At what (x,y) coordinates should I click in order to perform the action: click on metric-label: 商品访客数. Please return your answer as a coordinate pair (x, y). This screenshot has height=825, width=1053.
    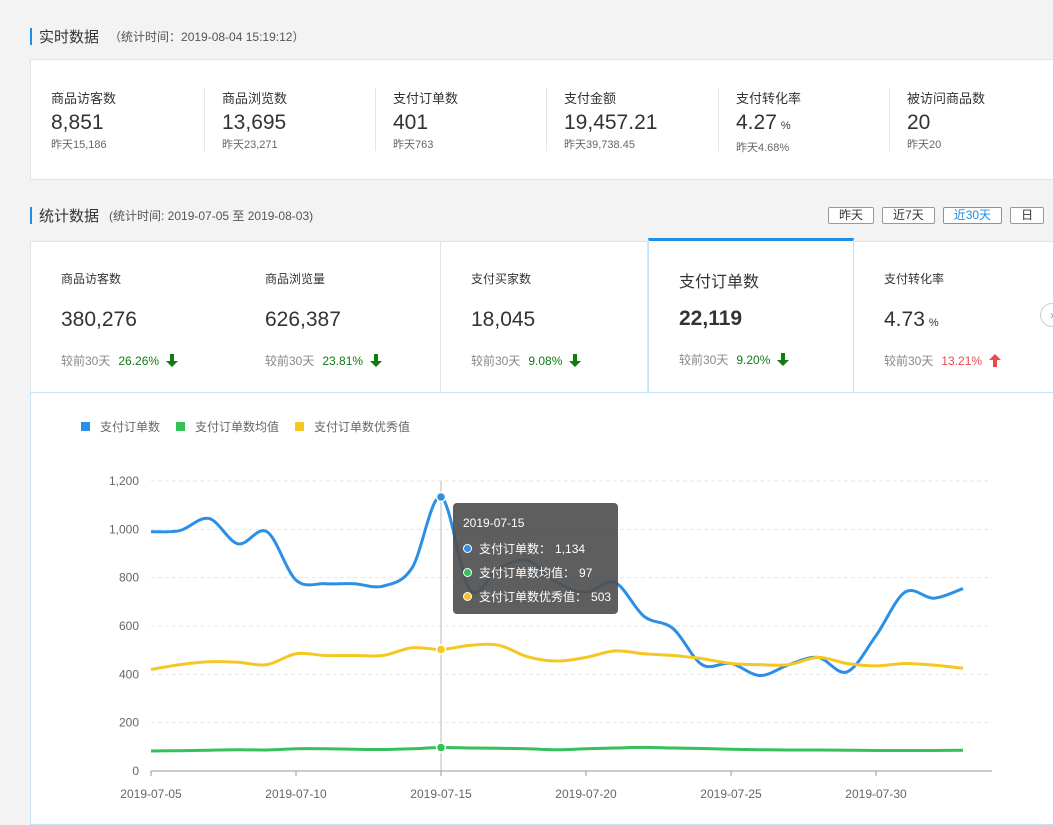
    Looking at the image, I should click on (84, 98).